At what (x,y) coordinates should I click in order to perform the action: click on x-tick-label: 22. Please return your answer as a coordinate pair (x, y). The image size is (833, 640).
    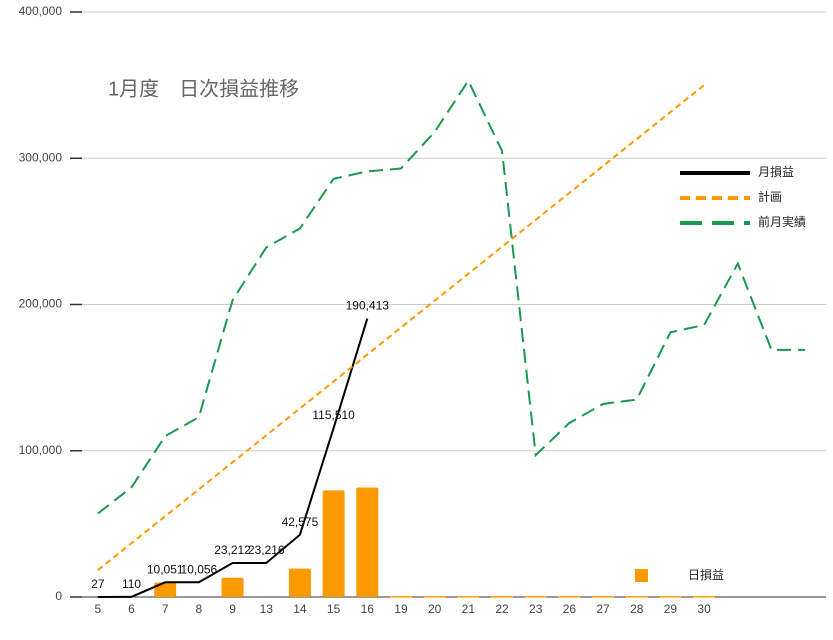
    Looking at the image, I should click on (502, 609).